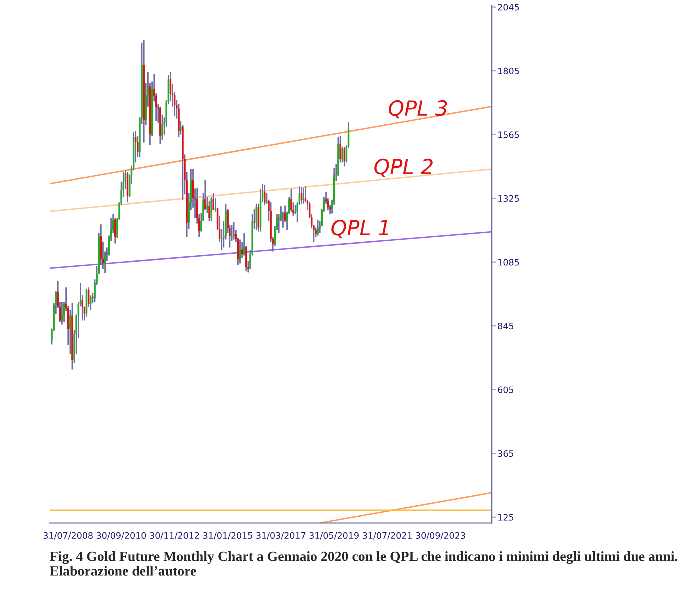 The width and height of the screenshot is (694, 598). Describe the element at coordinates (509, 198) in the screenshot. I see `y-tick-label: 1325` at that location.